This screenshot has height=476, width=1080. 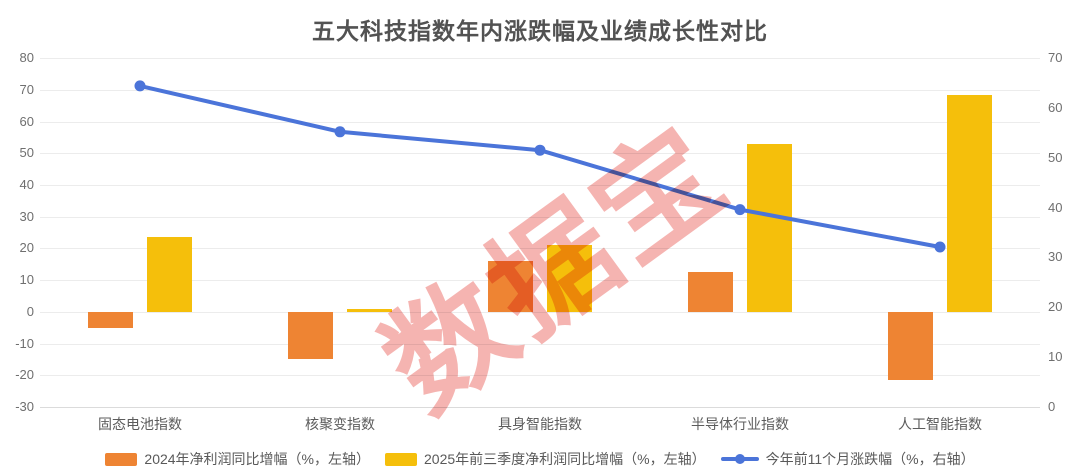 I want to click on x-axis-label-2: 具身智能指数, so click(x=540, y=424).